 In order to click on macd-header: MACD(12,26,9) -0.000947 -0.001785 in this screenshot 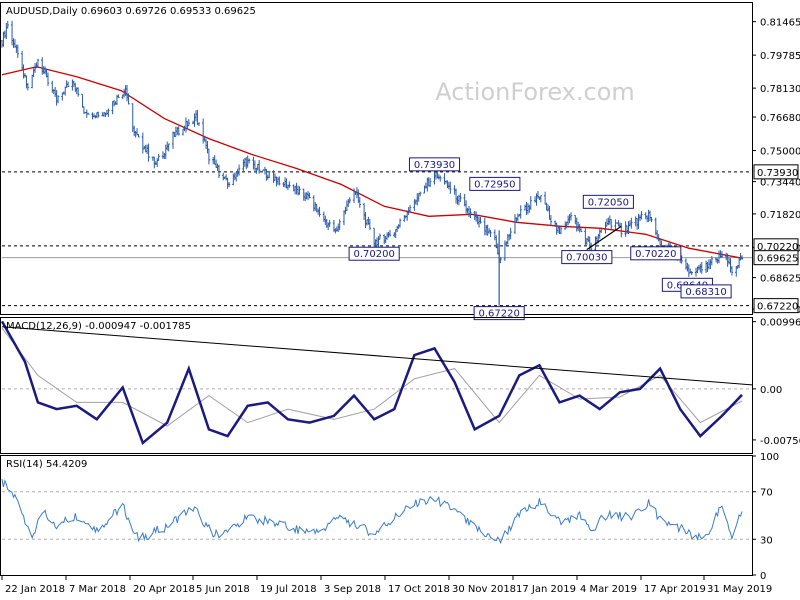, I will do `click(98, 326)`.